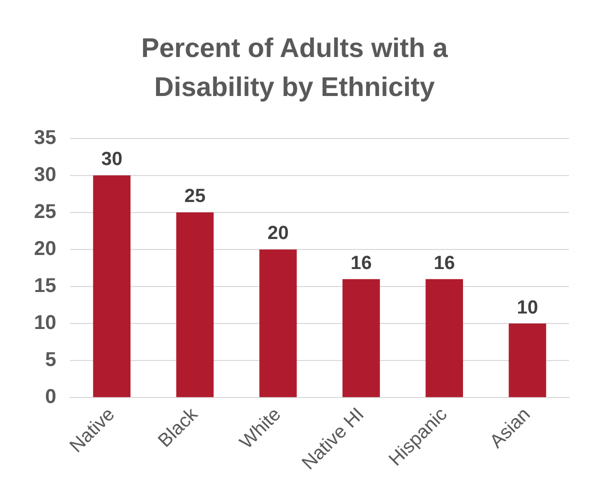 This screenshot has width=599, height=491. What do you see at coordinates (111, 159) in the screenshot?
I see `data-label: 30` at bounding box center [111, 159].